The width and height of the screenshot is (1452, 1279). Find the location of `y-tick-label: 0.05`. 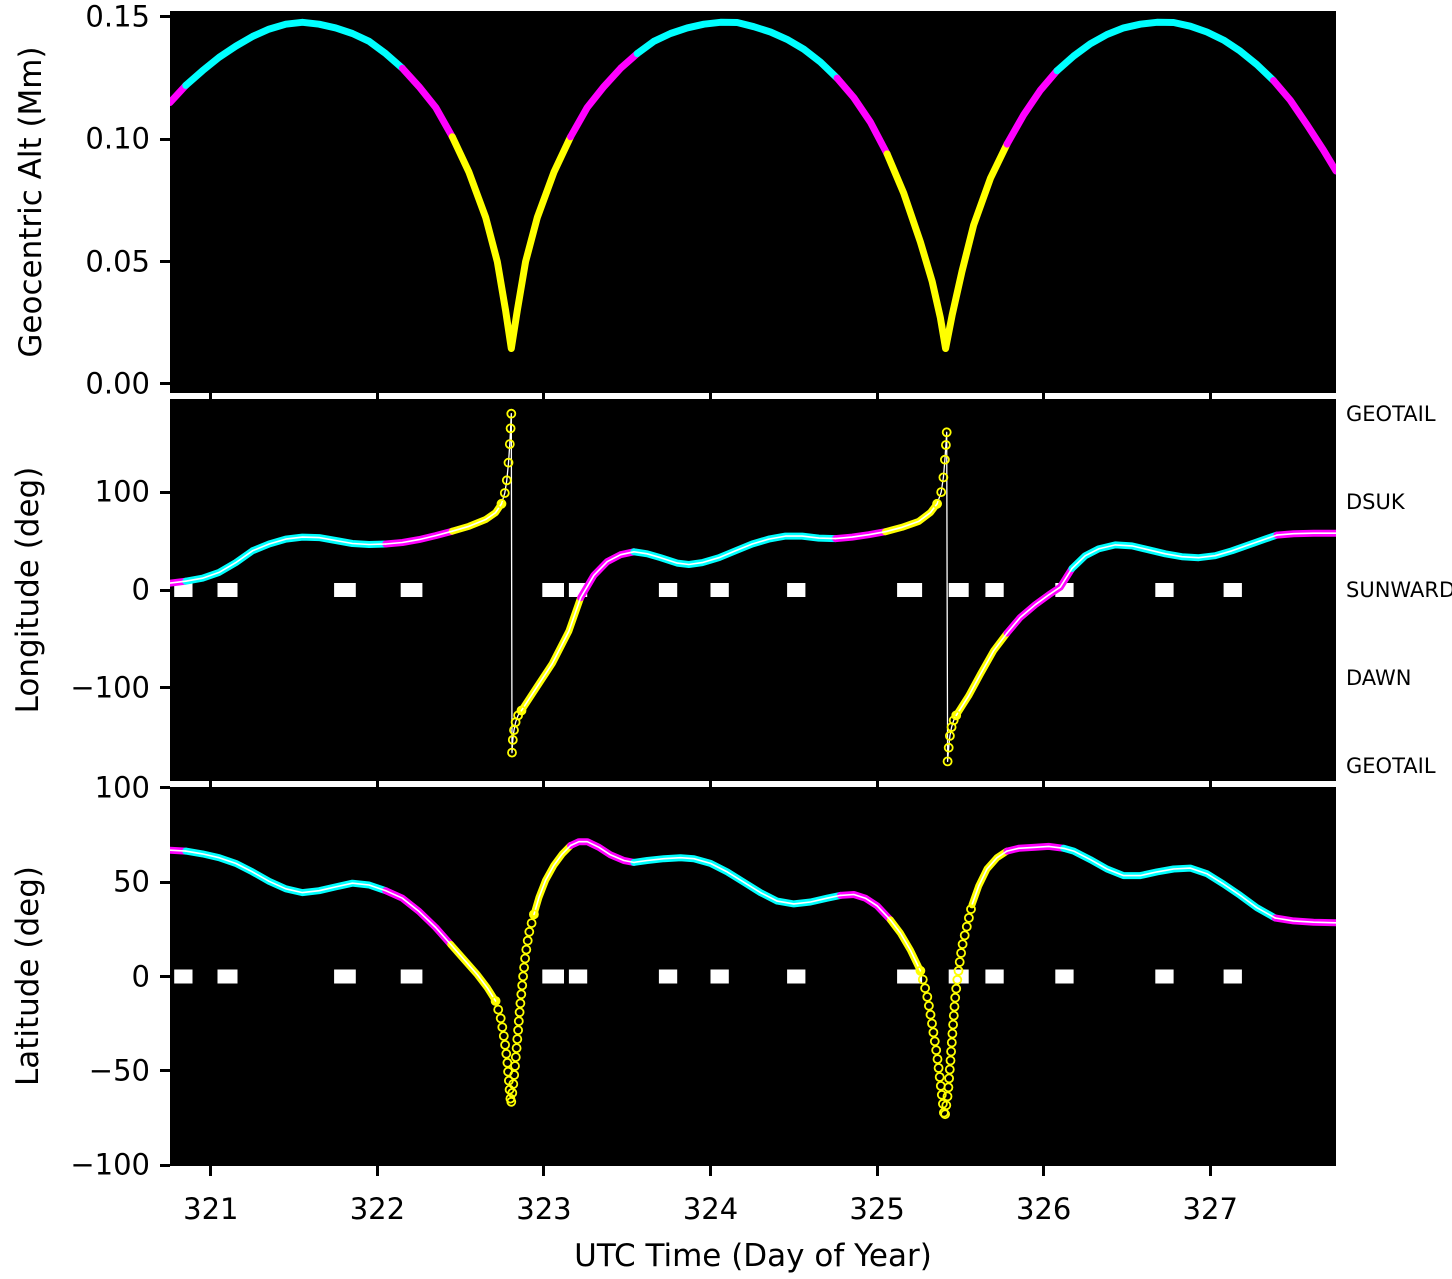

y-tick-label: 0.05 is located at coordinates (117, 260).